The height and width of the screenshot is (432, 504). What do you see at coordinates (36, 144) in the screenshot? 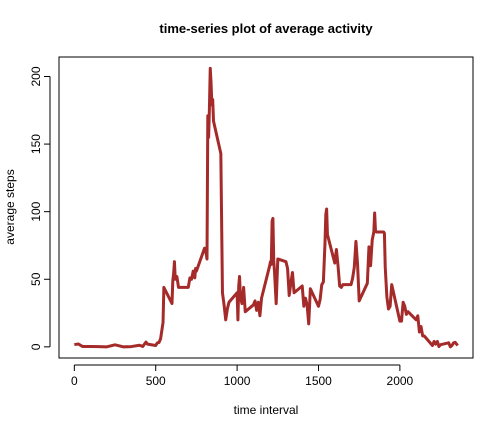
I see `y-tick-label: 150` at bounding box center [36, 144].